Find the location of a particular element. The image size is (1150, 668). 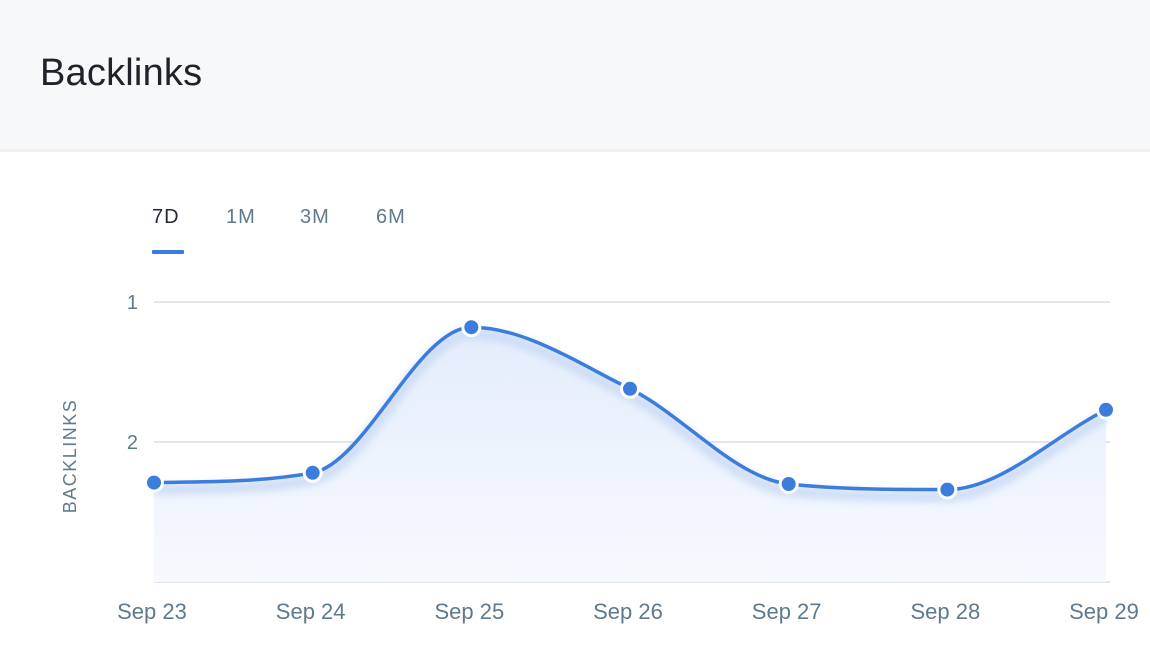

tab-7d: 7D is located at coordinates (166, 217).